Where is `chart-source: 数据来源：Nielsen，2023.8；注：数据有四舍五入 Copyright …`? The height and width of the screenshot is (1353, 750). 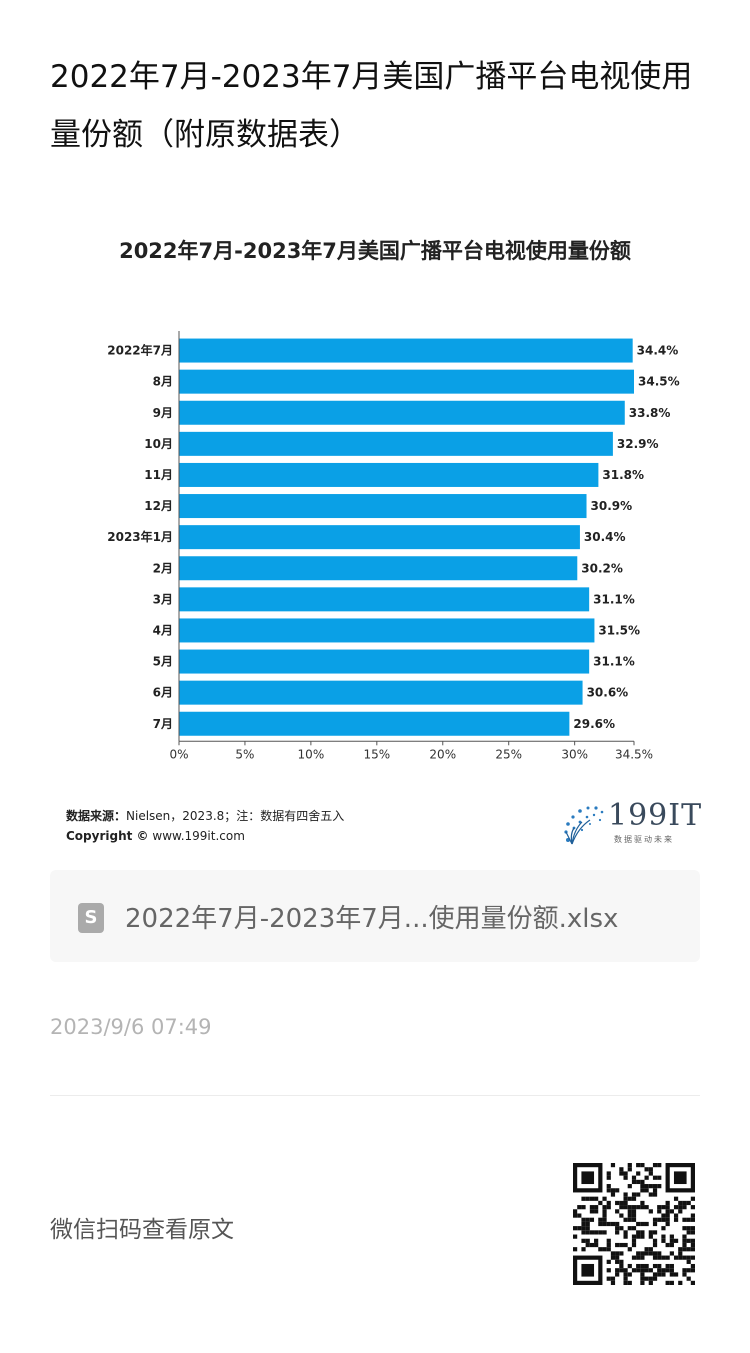 chart-source: 数据来源：Nielsen，2023.8；注：数据有四舍五入 Copyright … is located at coordinates (205, 826).